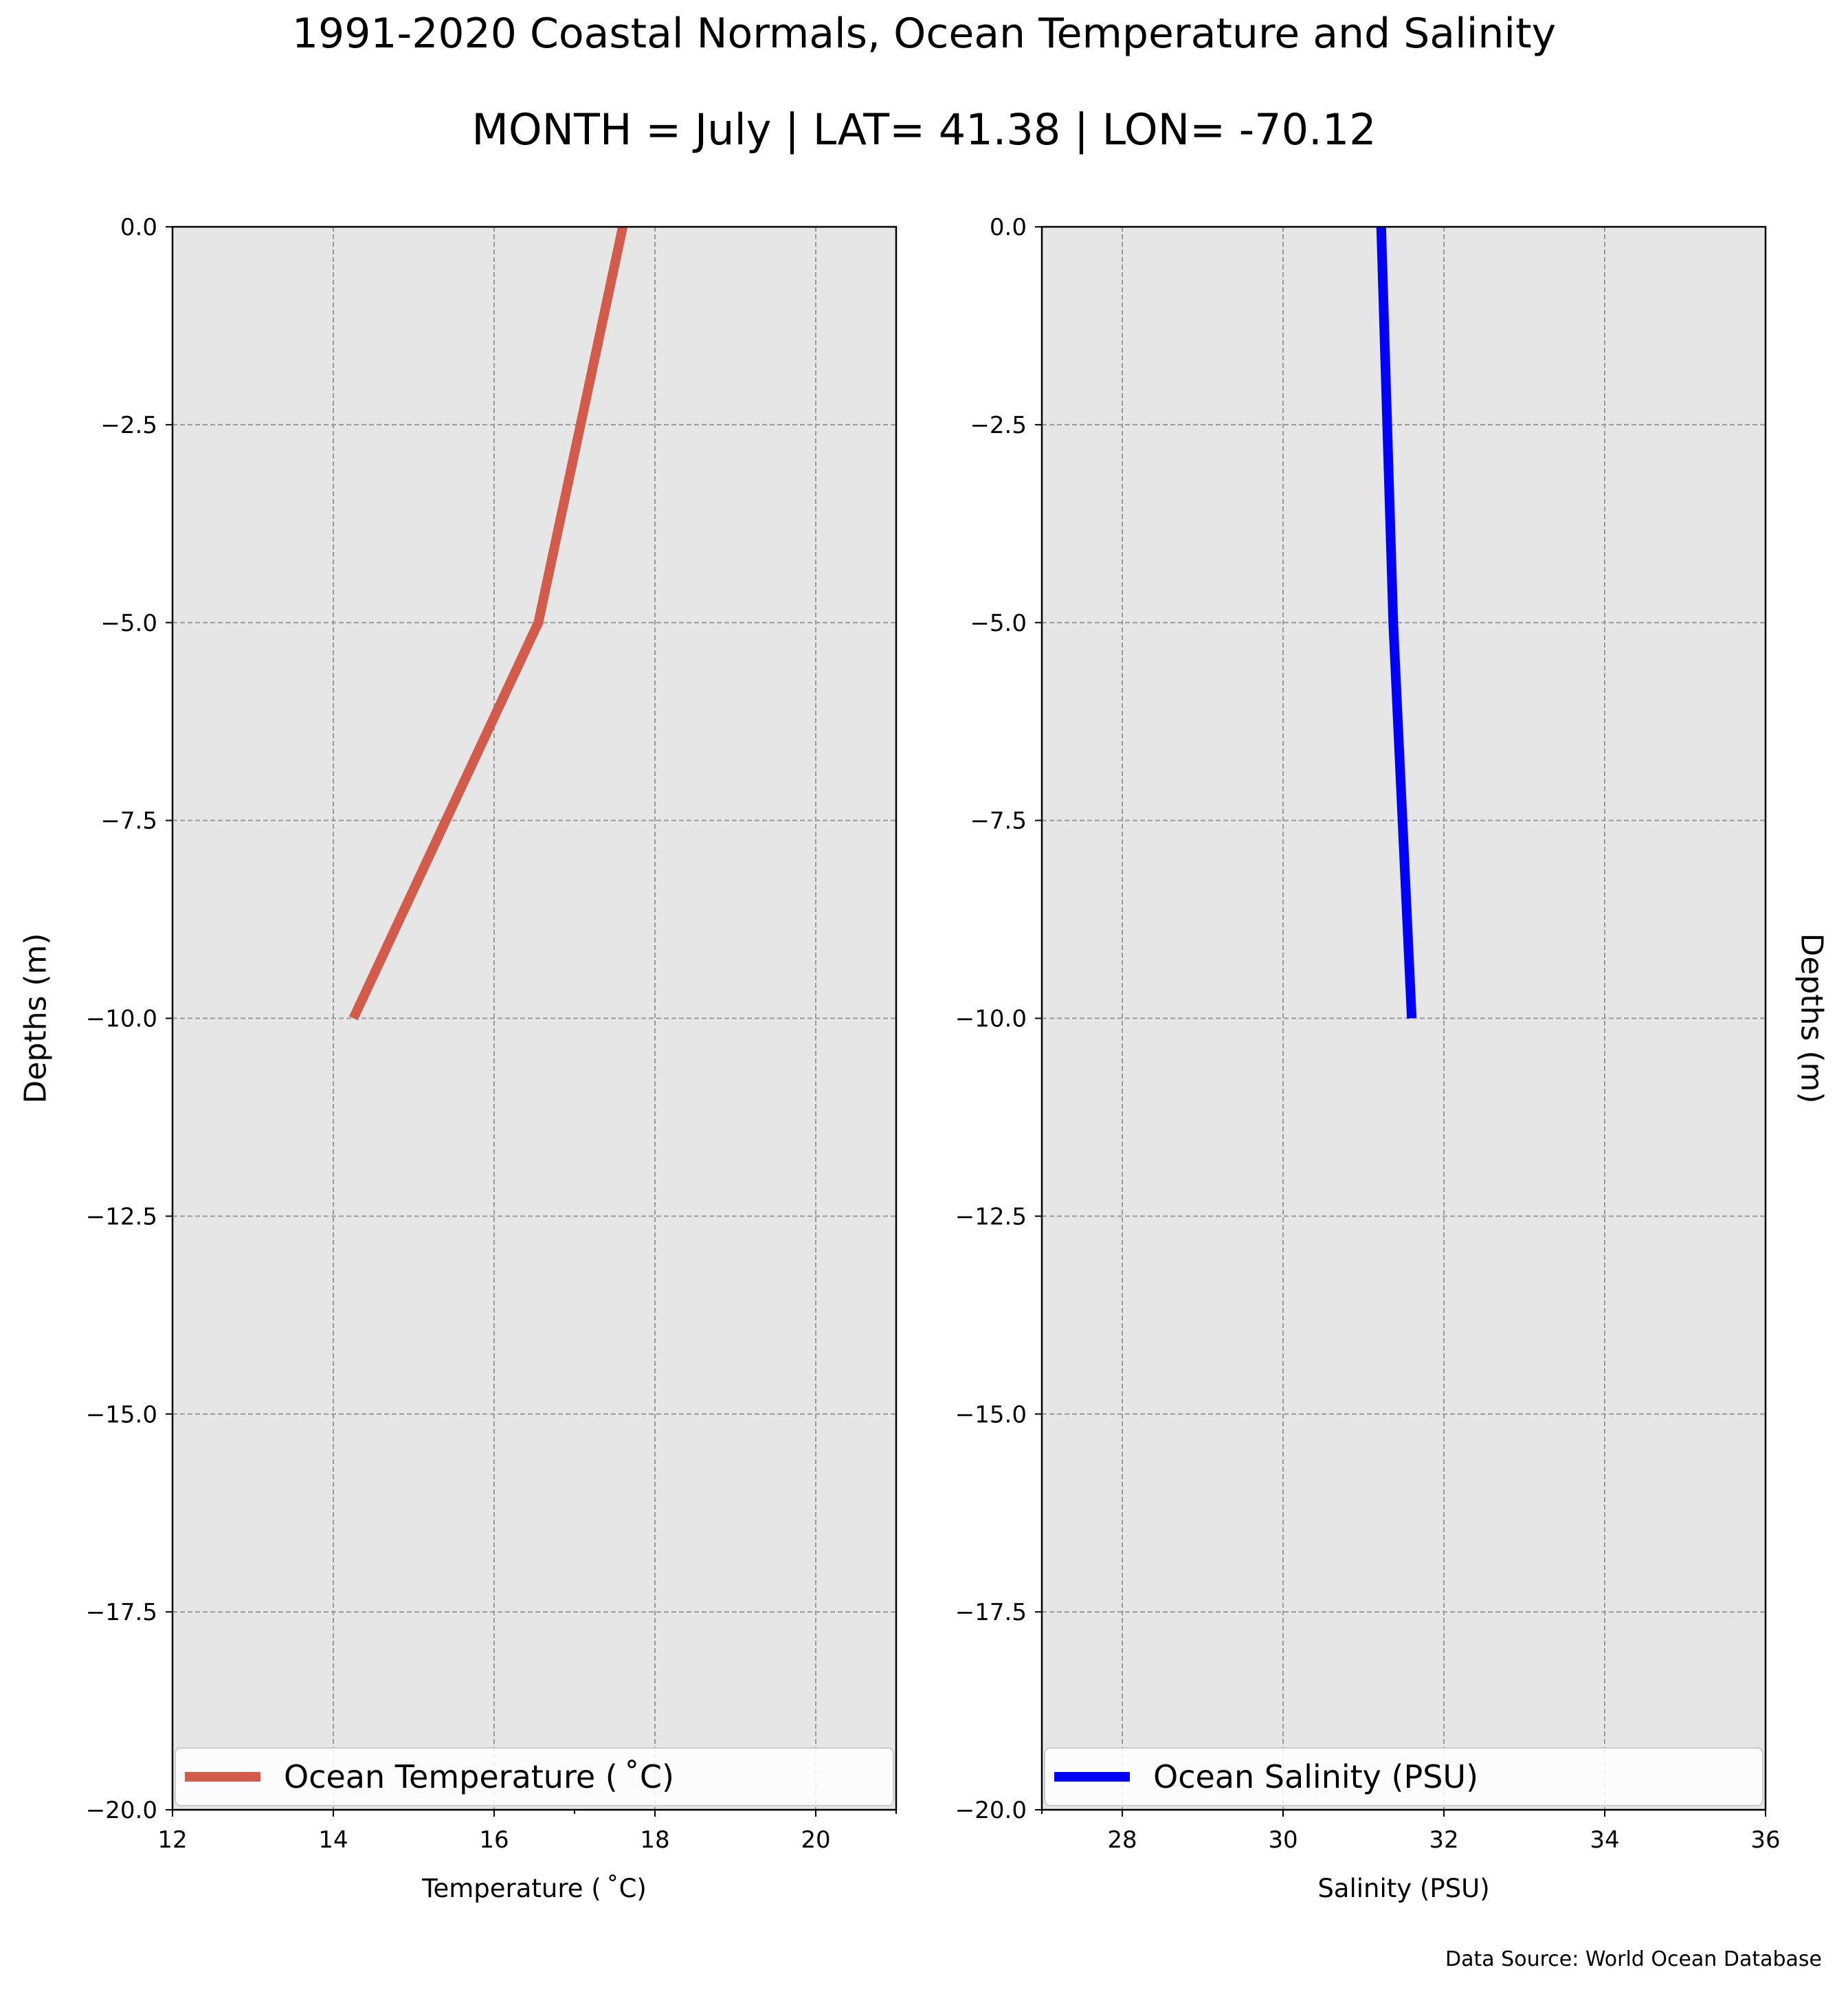 The height and width of the screenshot is (1994, 1848). Describe the element at coordinates (1443, 1840) in the screenshot. I see `x-tick-label: 32` at that location.